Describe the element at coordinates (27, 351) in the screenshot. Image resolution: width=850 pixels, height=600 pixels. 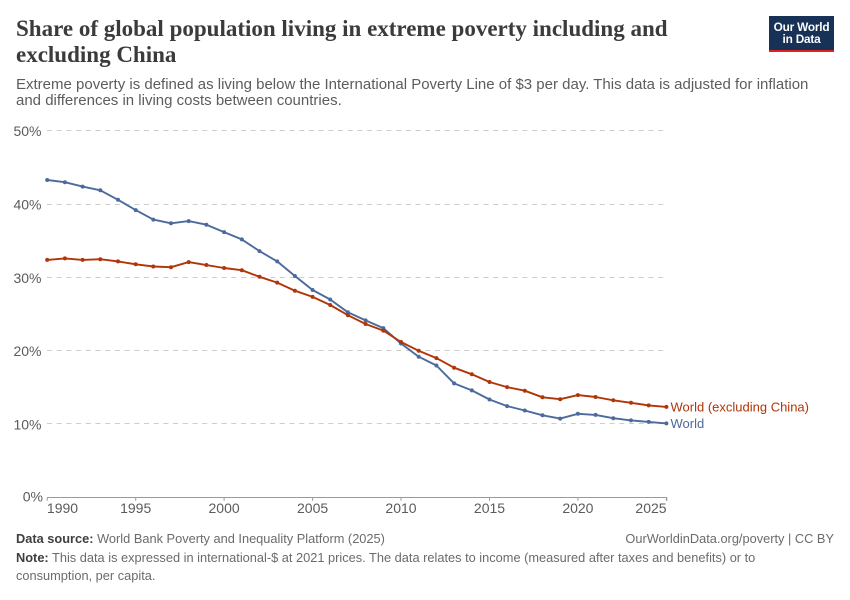
I see `svg-text: 20%` at that location.